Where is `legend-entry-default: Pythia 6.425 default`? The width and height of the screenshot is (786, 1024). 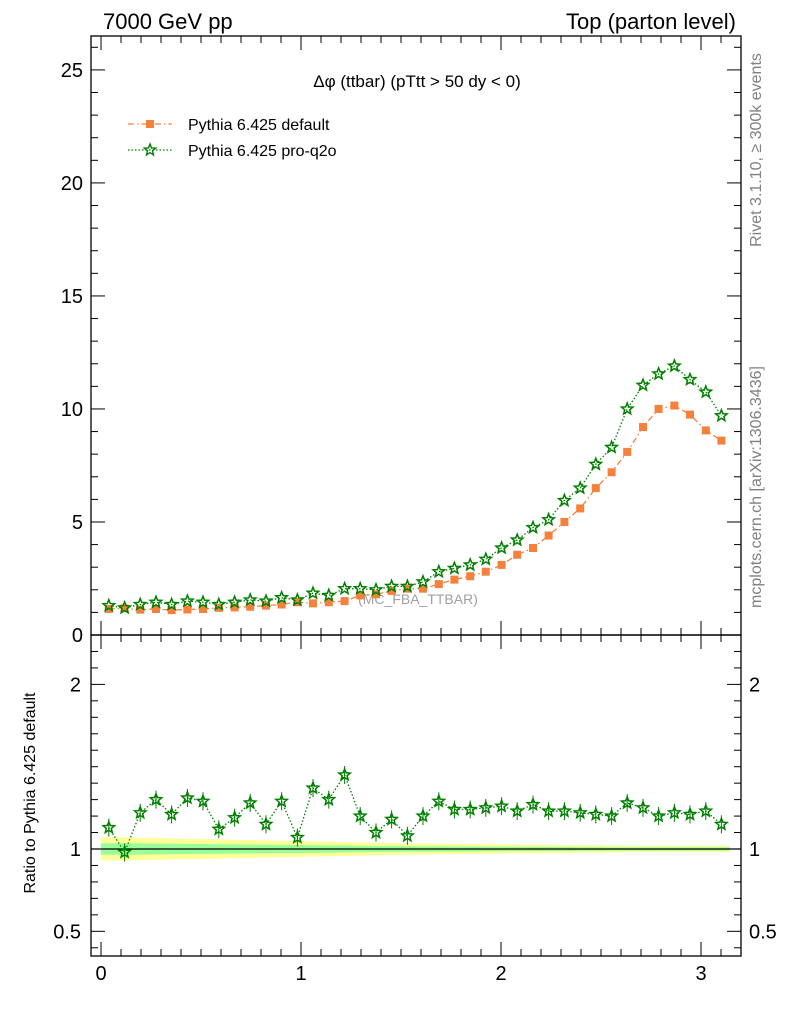
legend-entry-default: Pythia 6.425 default is located at coordinates (229, 125).